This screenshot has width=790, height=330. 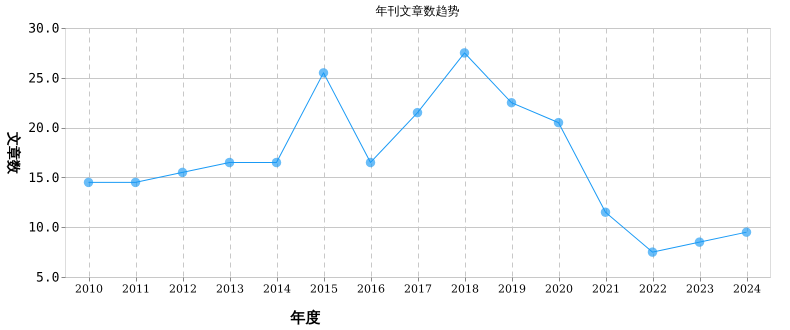 I want to click on x-tick-label: 2018, so click(x=465, y=289).